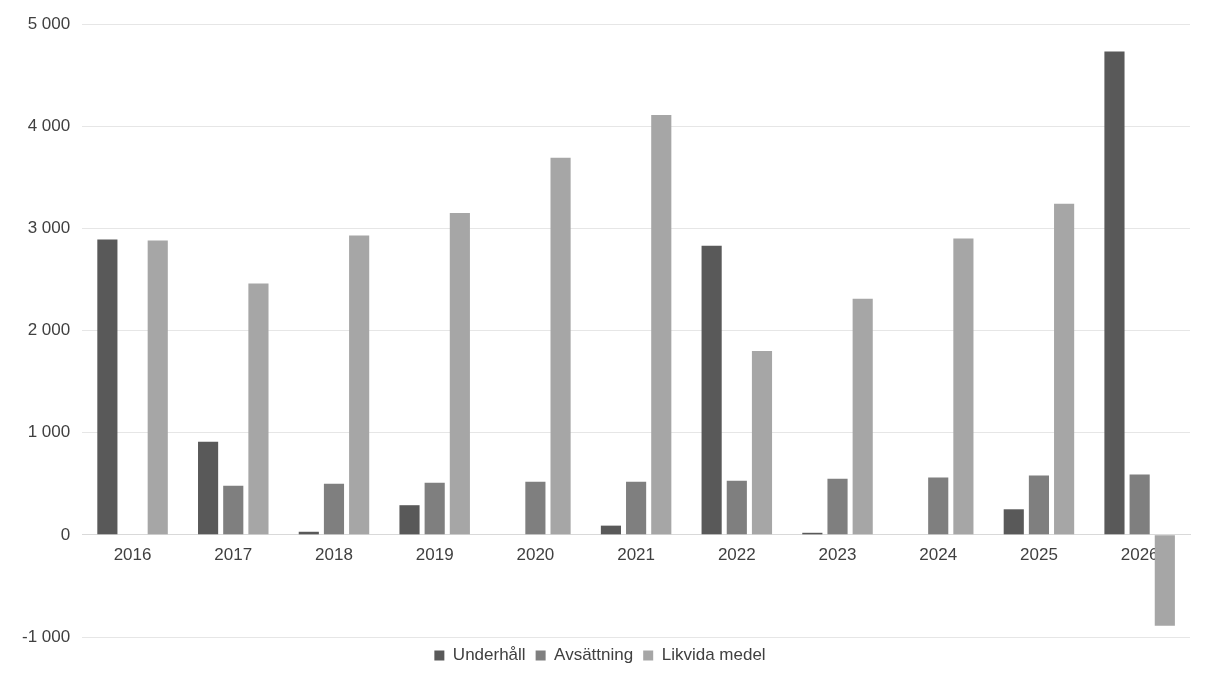  Describe the element at coordinates (49, 330) in the screenshot. I see `y-tick-label: 2 000` at that location.